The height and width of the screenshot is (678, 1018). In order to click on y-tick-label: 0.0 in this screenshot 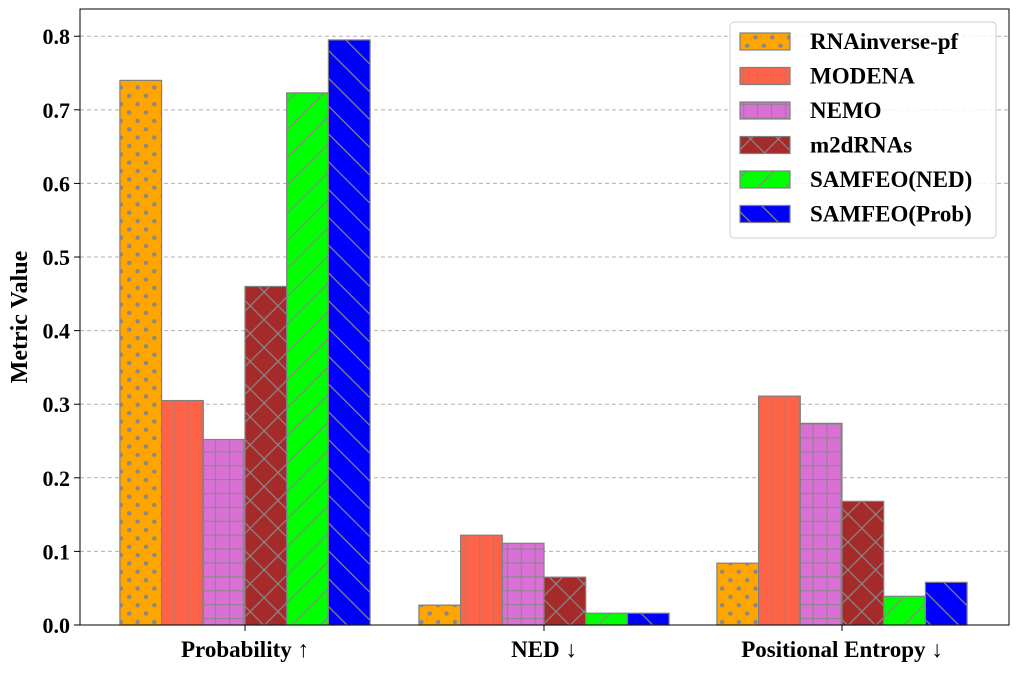, I will do `click(57, 625)`.